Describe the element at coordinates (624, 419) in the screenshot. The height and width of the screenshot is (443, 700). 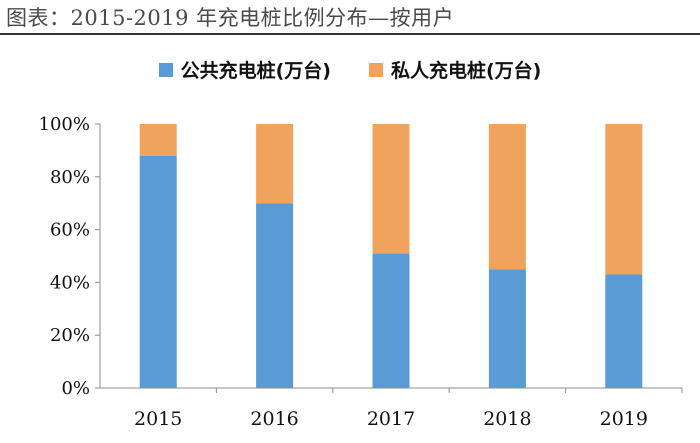
I see `x-tick-label: 2019` at that location.